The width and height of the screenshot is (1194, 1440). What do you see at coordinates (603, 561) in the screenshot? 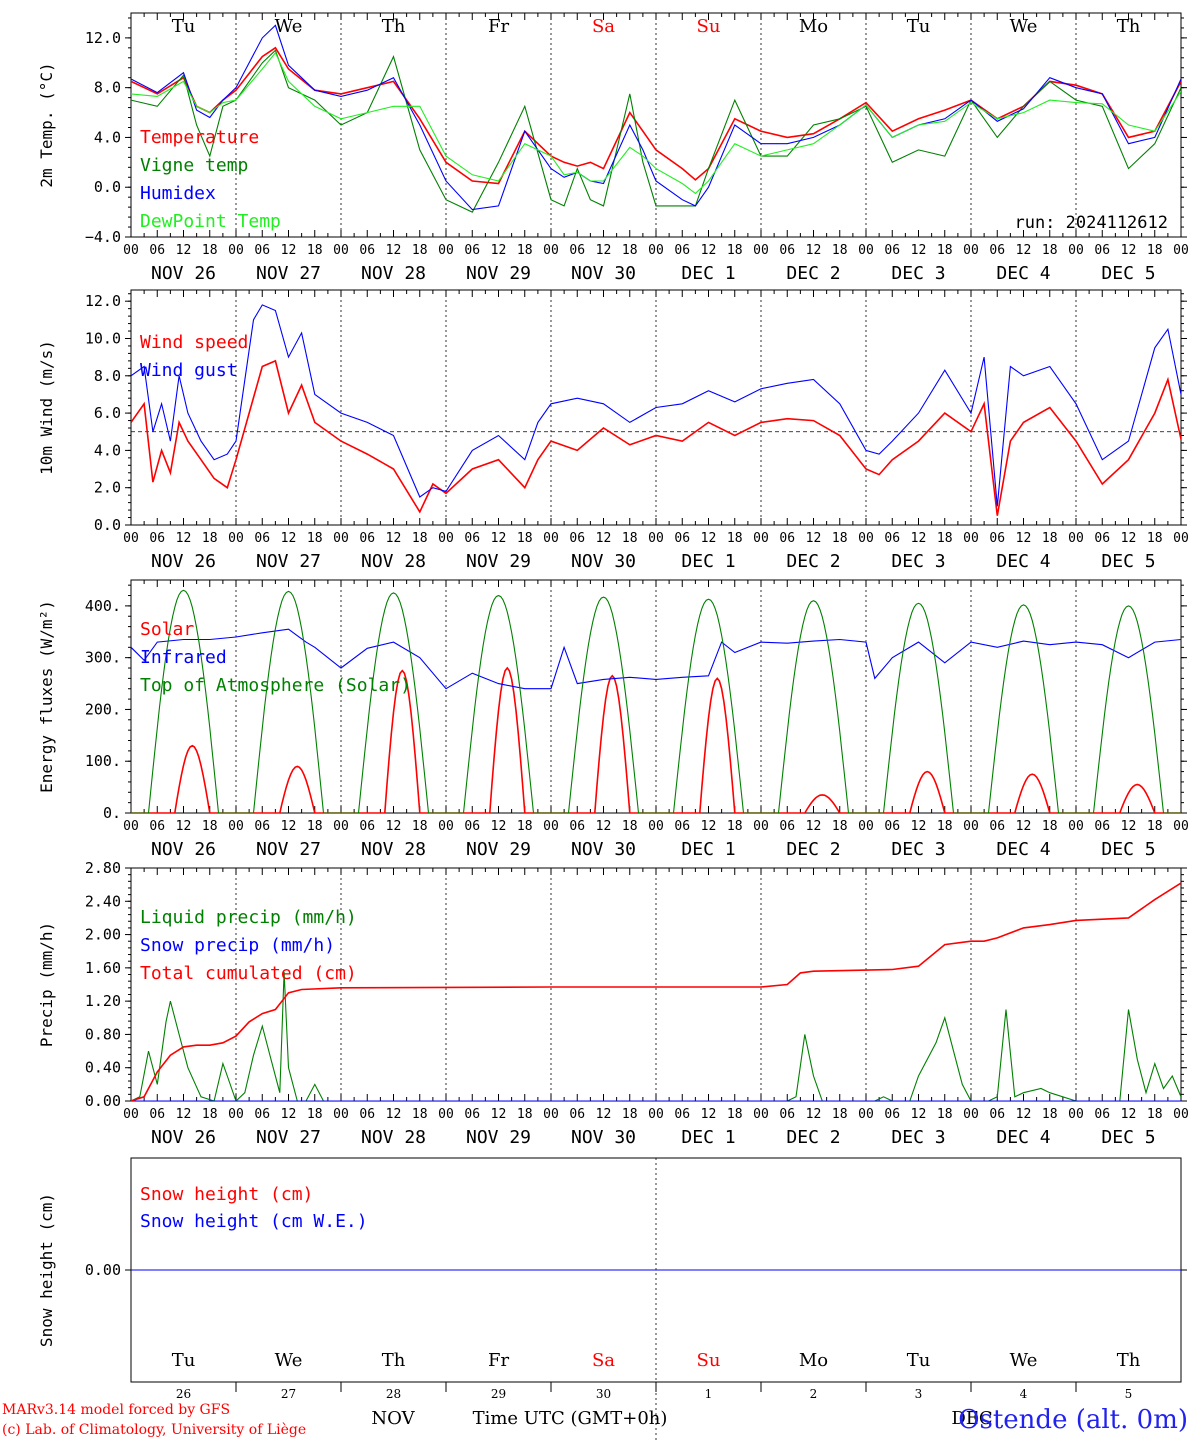
I see `date-label: NOV 30` at bounding box center [603, 561].